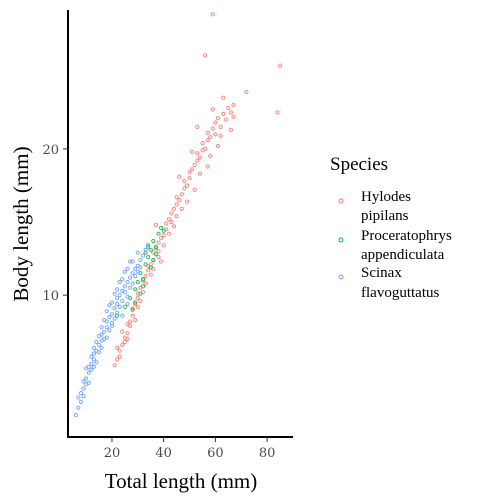 This screenshot has width=504, height=504. What do you see at coordinates (403, 255) in the screenshot?
I see `legend-label-proceratophrys-line2: appendiculata` at bounding box center [403, 255].